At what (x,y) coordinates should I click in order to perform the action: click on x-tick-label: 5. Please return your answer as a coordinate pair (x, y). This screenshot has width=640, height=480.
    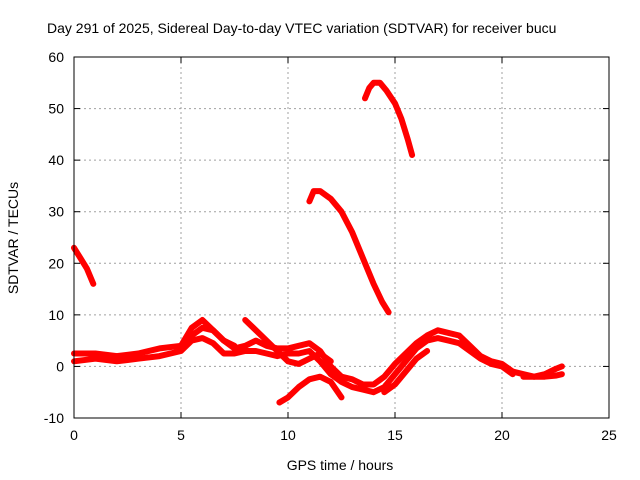
    Looking at the image, I should click on (181, 435).